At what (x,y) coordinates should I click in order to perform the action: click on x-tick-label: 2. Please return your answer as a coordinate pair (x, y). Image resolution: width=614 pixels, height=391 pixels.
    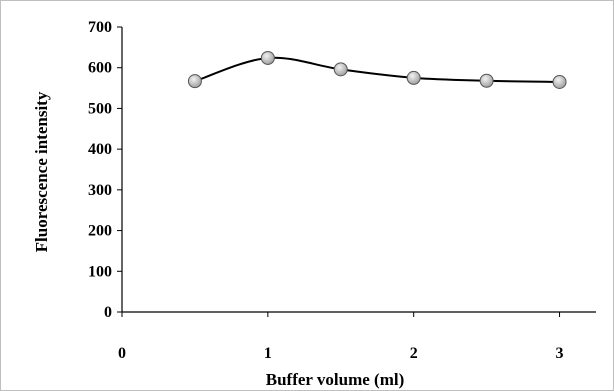
    Looking at the image, I should click on (414, 353).